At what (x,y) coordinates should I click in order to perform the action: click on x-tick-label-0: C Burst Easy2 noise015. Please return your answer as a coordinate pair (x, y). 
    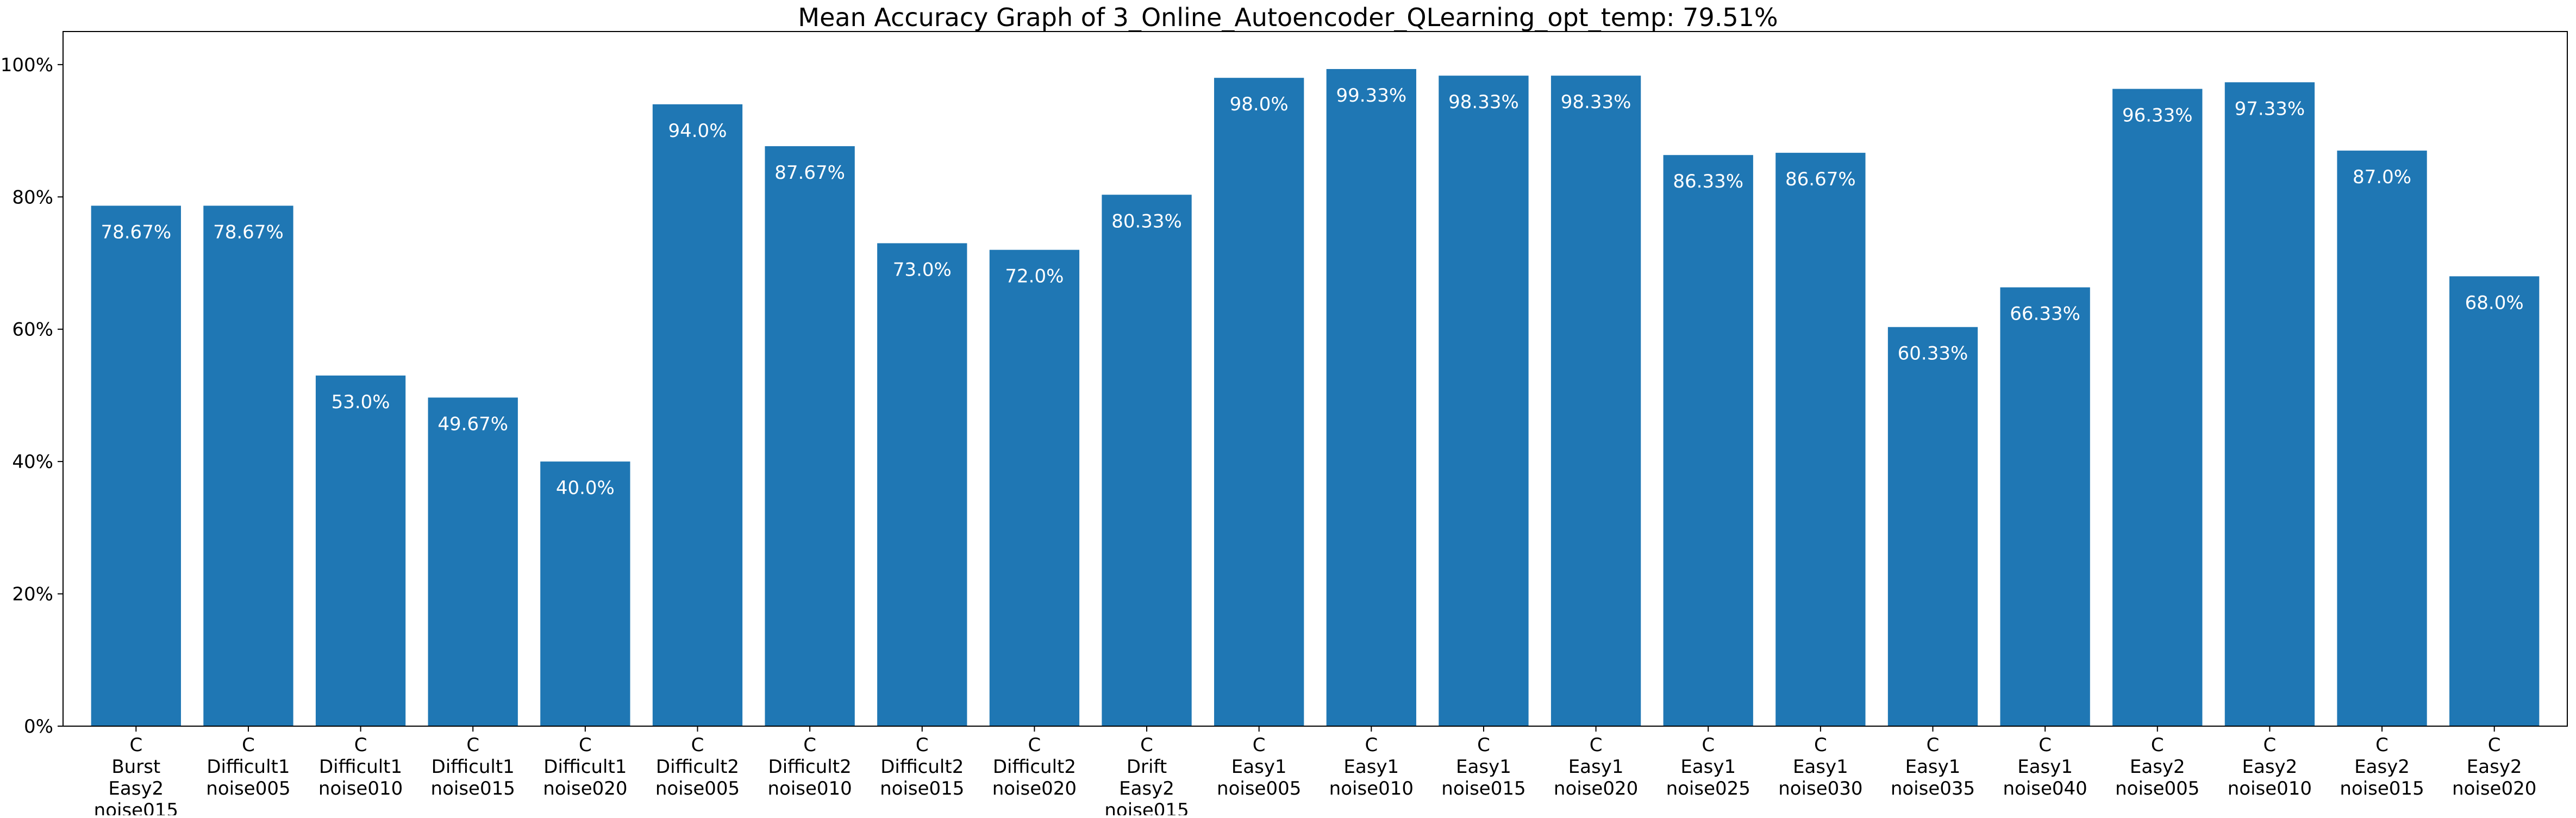
    Looking at the image, I should click on (136, 774).